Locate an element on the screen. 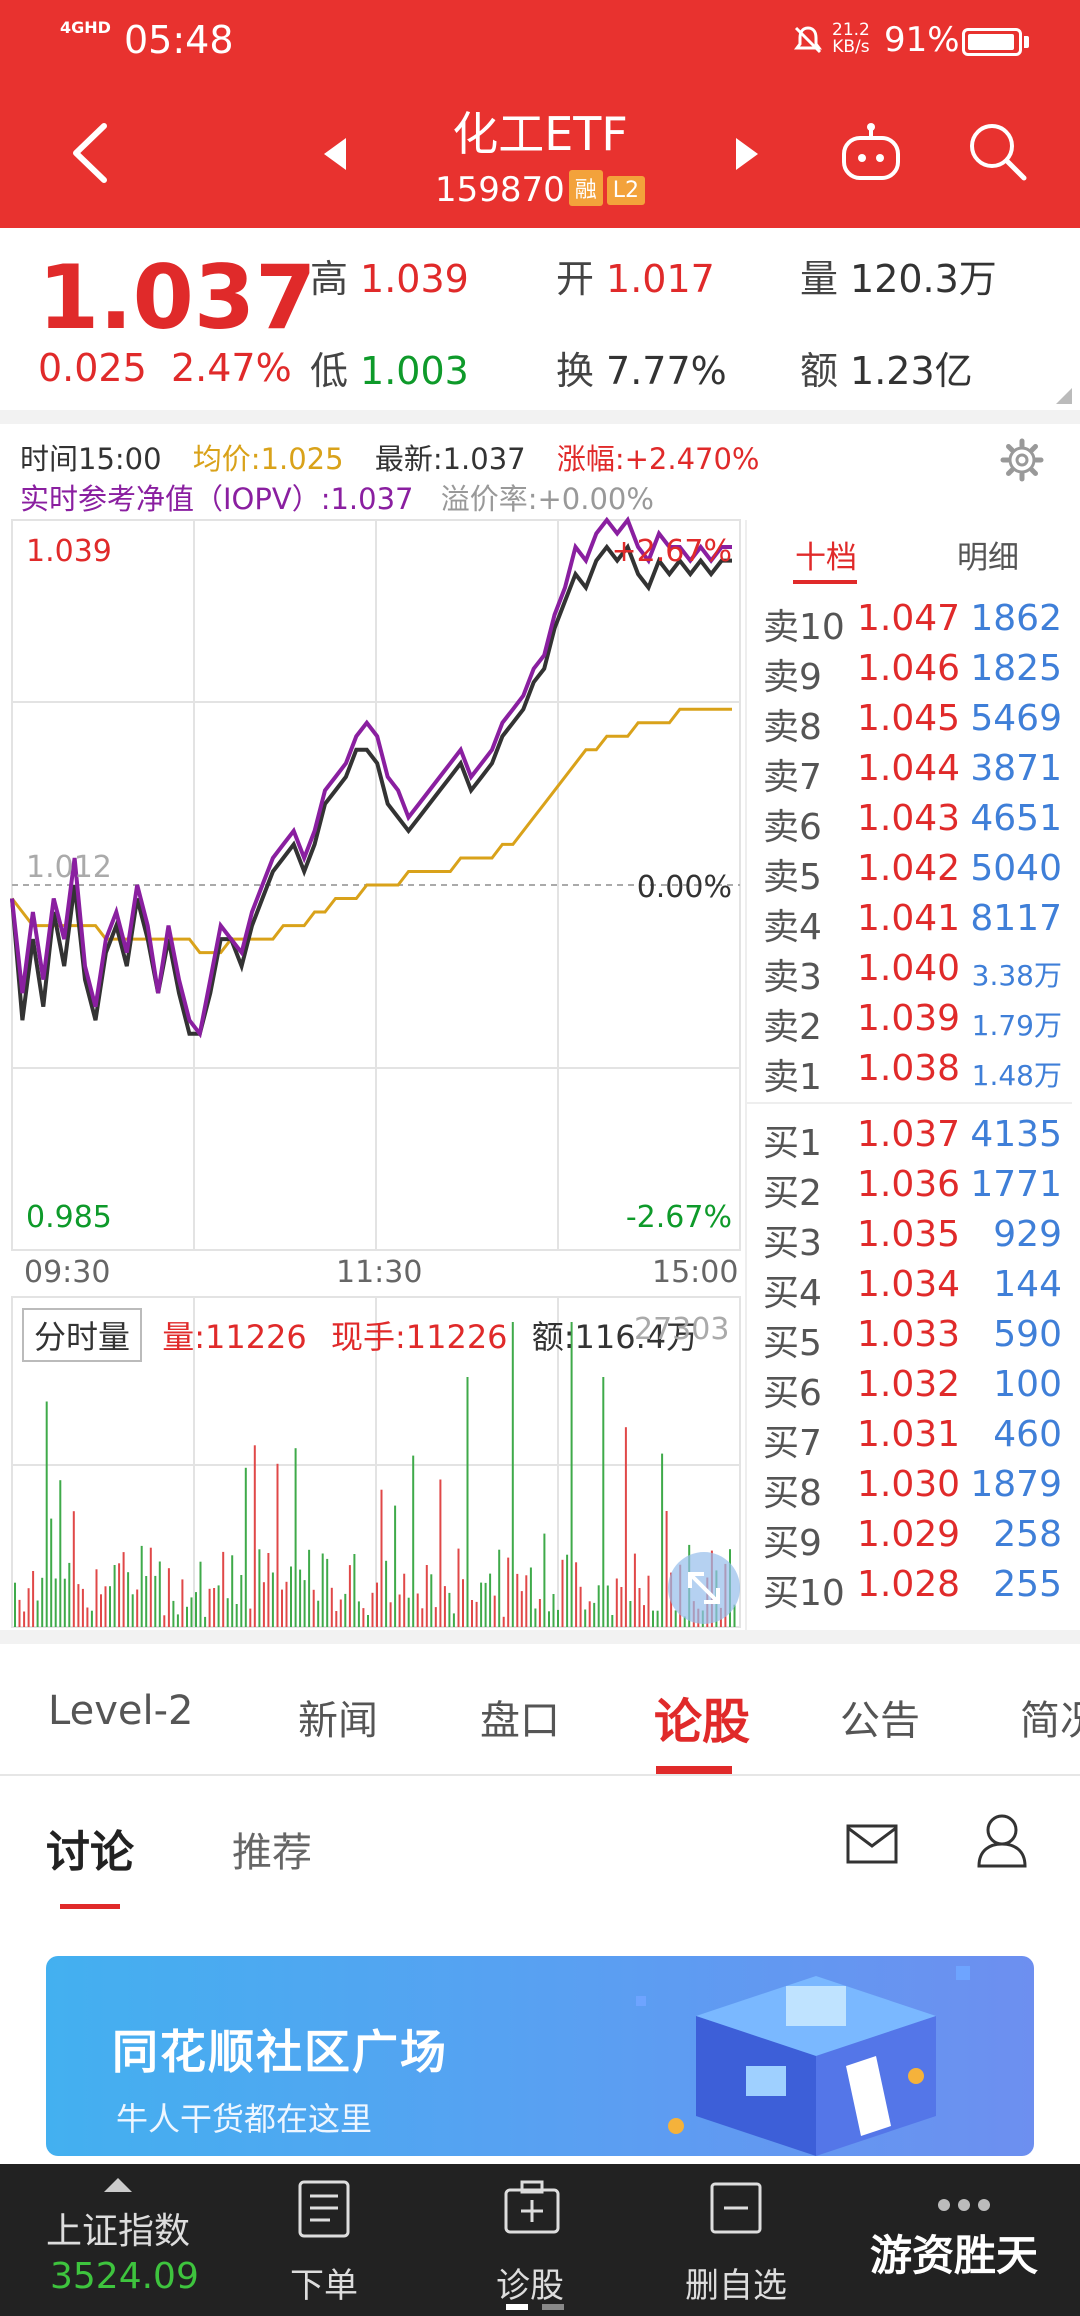  index-name: 上证指数 is located at coordinates (118, 2231).